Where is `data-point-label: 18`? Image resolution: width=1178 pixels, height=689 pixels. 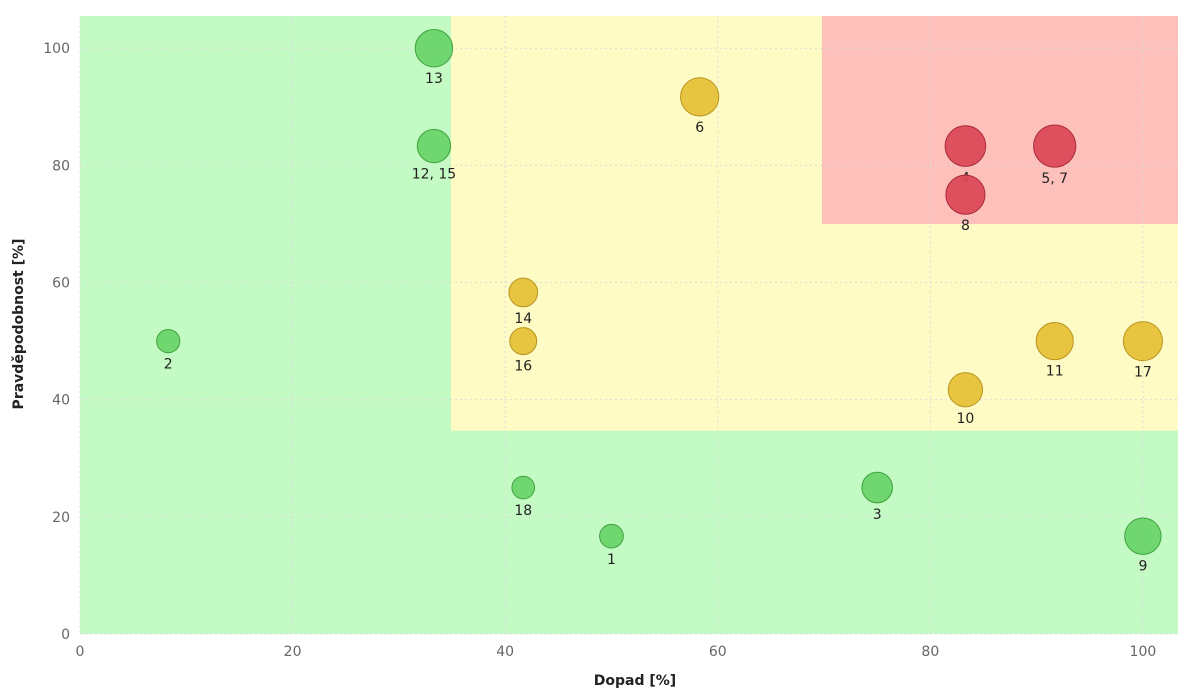
data-point-label: 18 is located at coordinates (523, 511).